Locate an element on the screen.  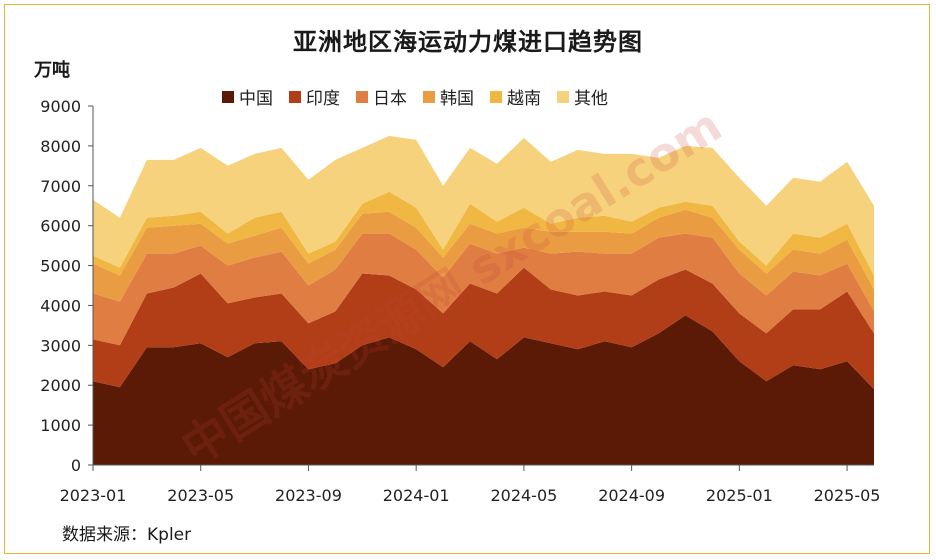
x-tick-label-6: 2025-01 is located at coordinates (739, 495).